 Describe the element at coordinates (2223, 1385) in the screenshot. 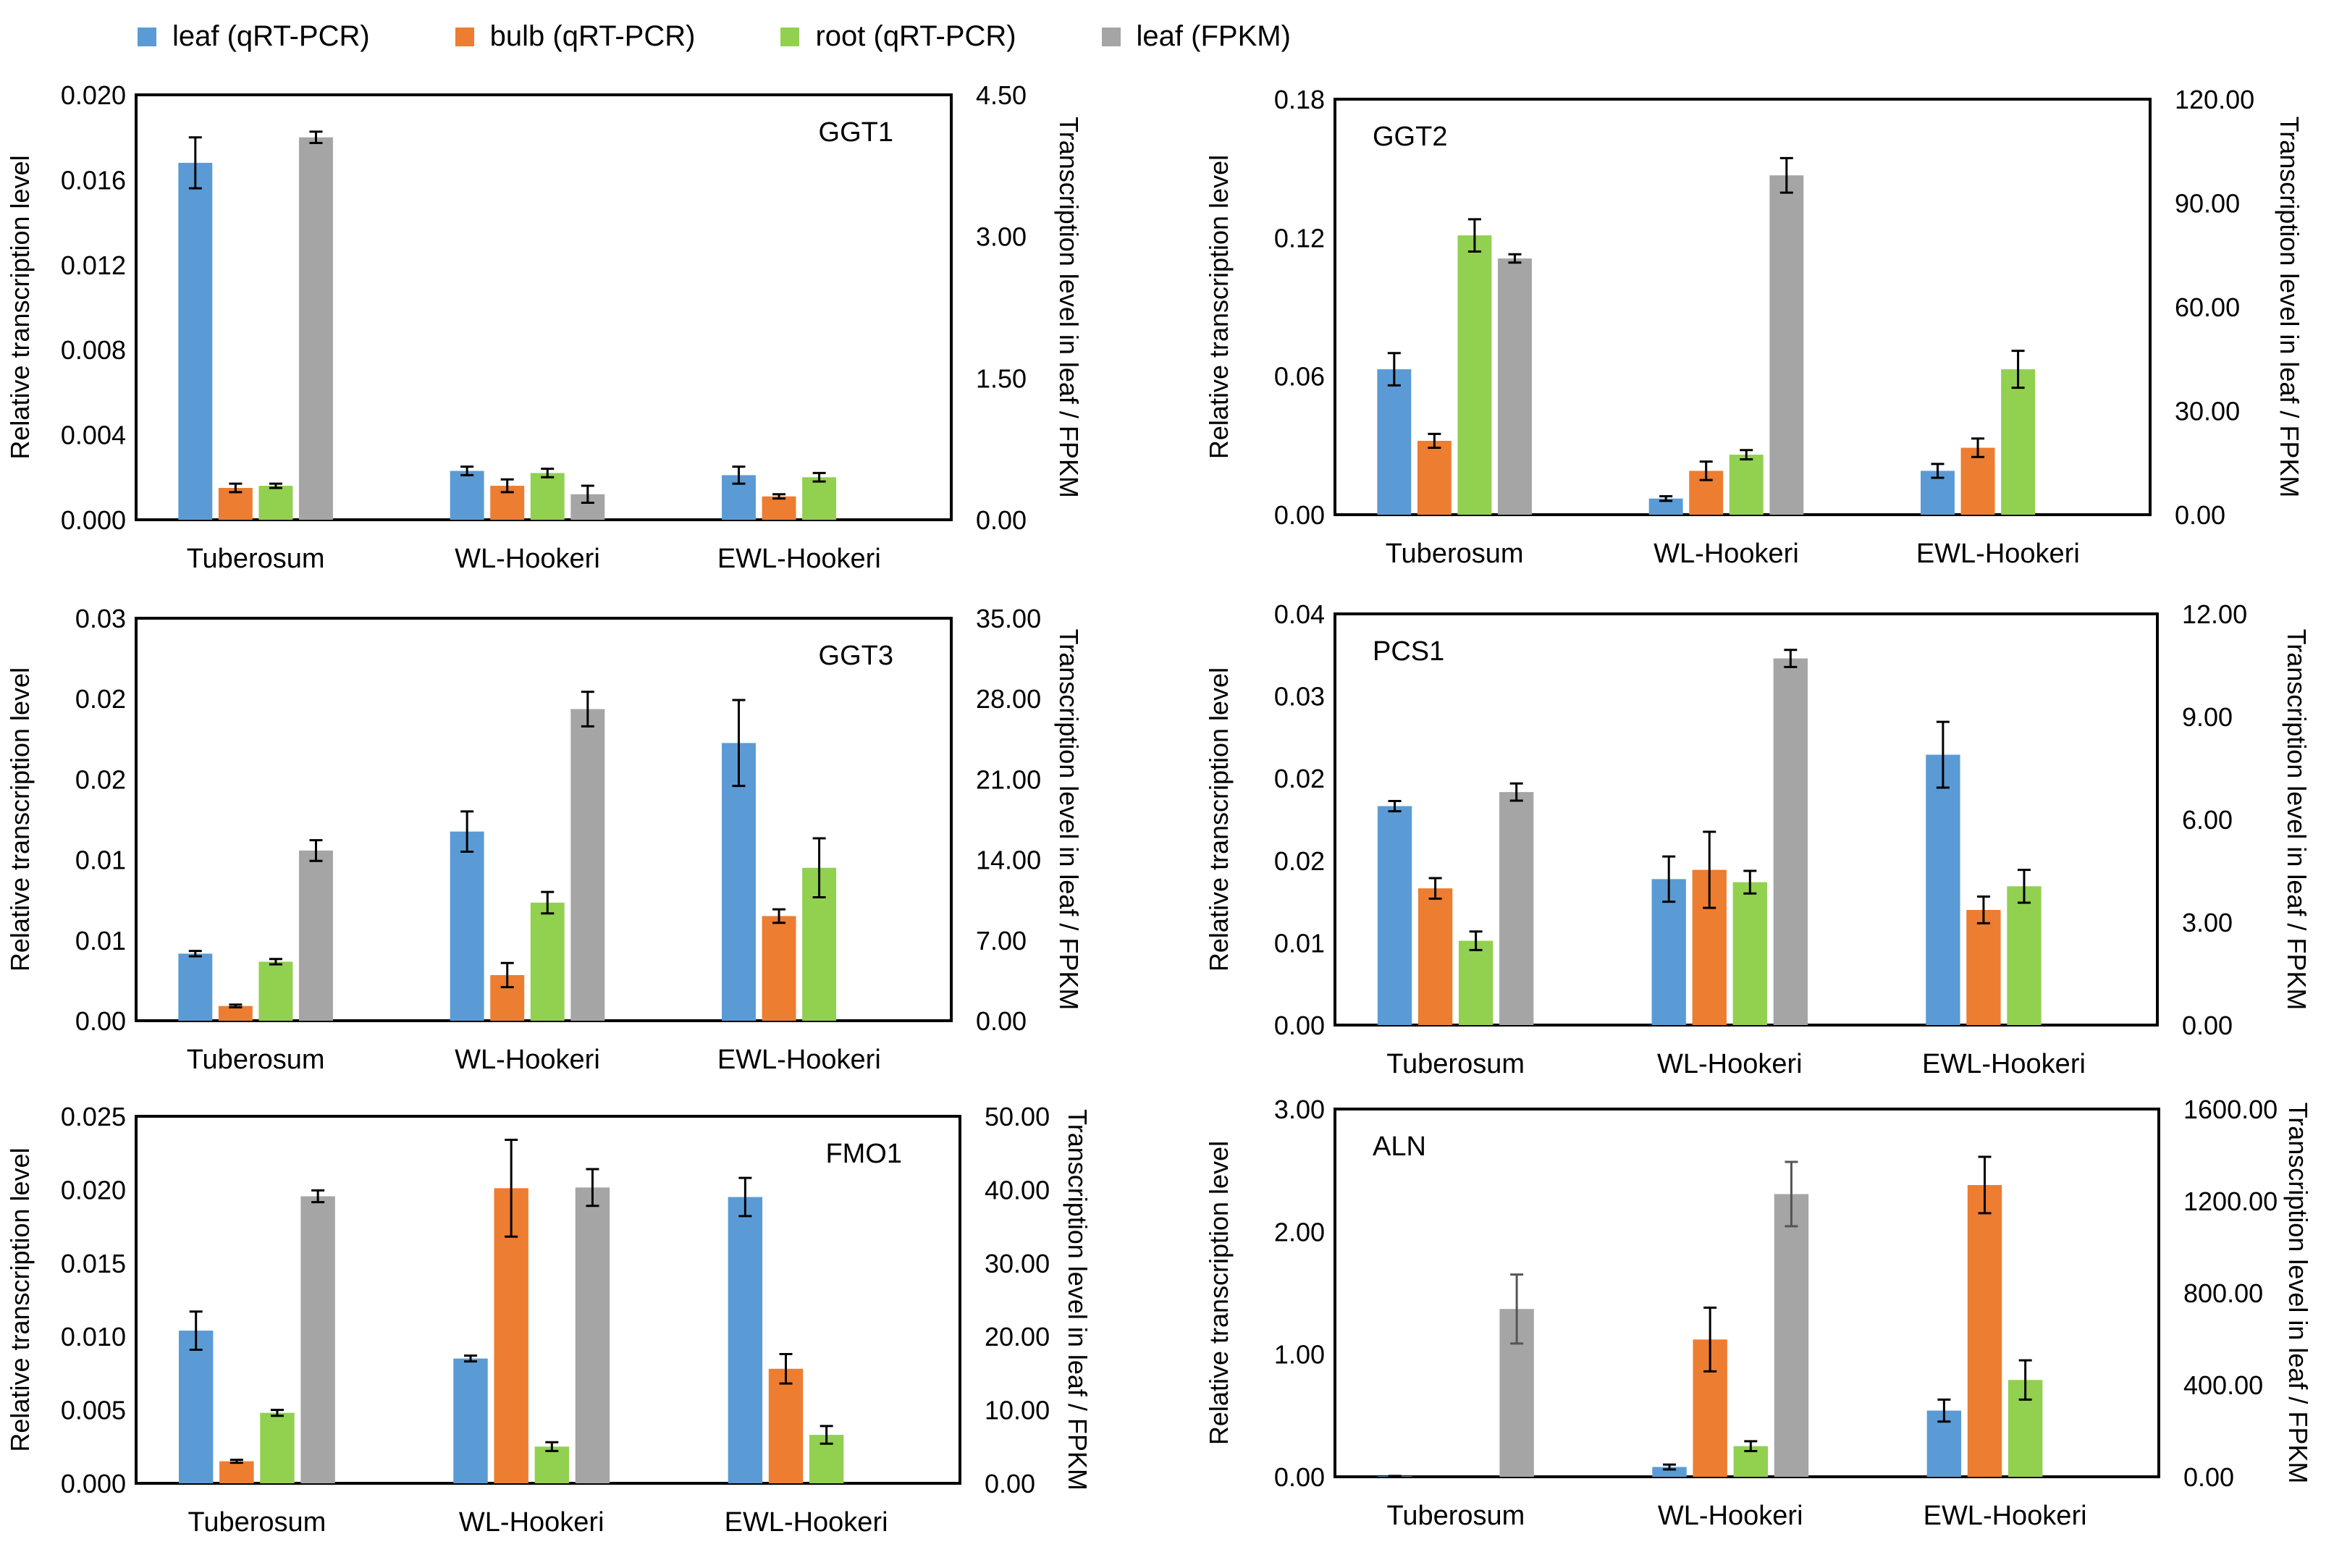

I see `y2-tick-label: 400.00` at that location.